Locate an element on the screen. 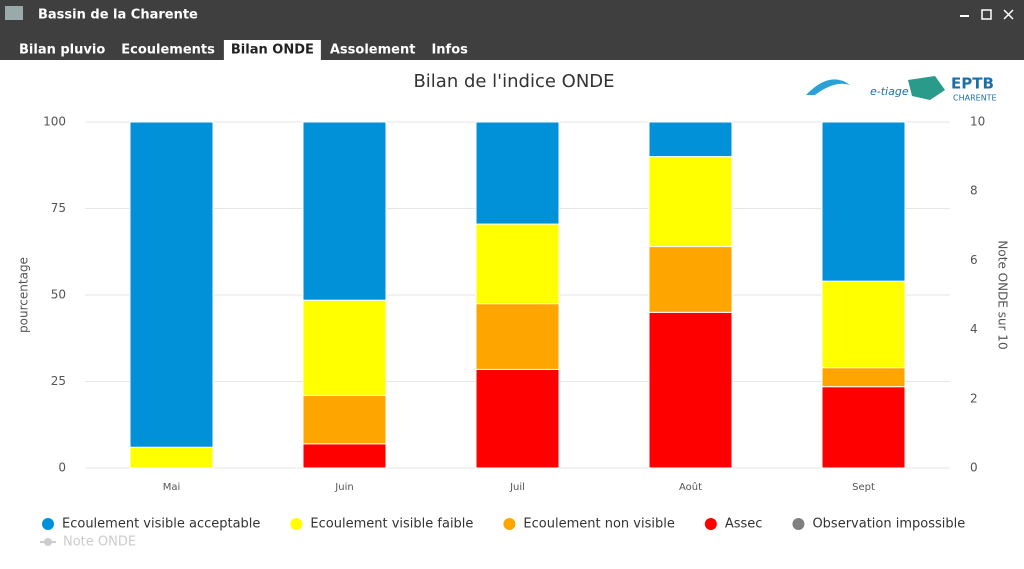  y-tick-label: 0 is located at coordinates (62, 468).